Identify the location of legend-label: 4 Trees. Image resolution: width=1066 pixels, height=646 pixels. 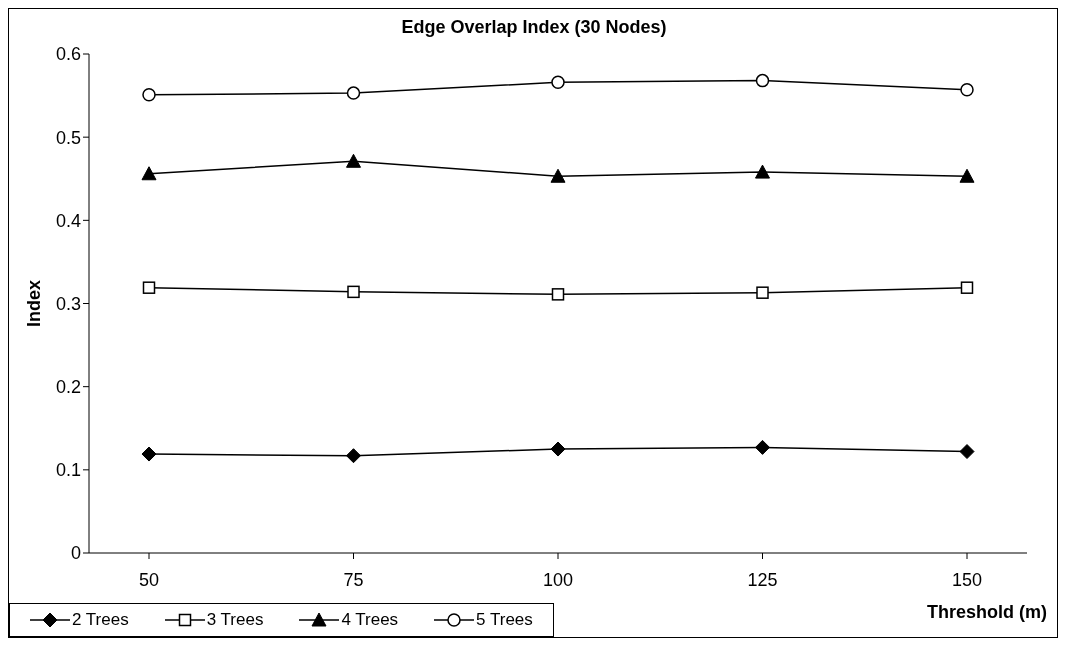
(369, 620).